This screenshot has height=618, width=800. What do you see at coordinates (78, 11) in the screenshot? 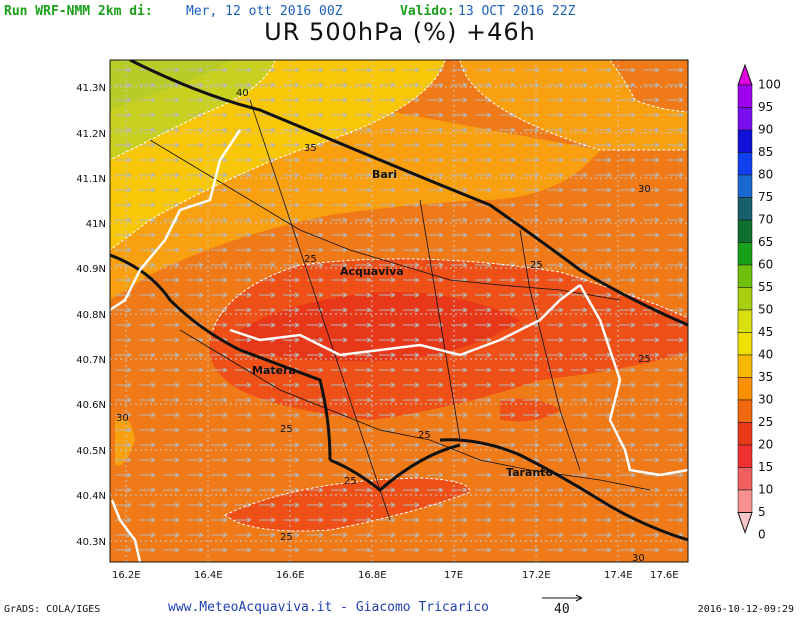
I see `run-label: Run WRF-NMM 2km di:` at bounding box center [78, 11].